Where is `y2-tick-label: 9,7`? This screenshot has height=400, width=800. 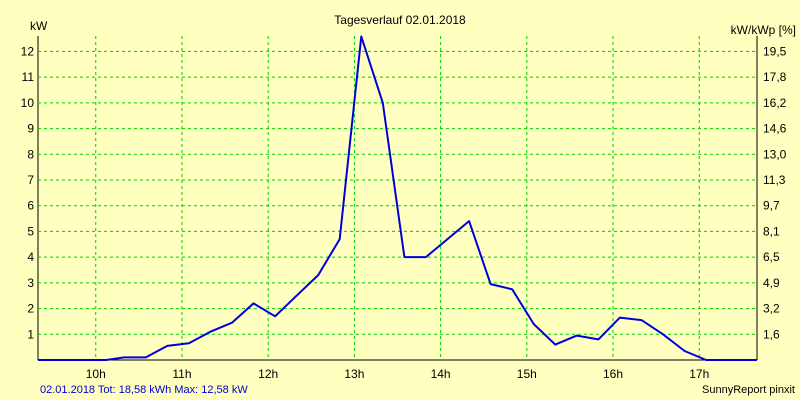
y2-tick-label: 9,7 is located at coordinates (771, 206).